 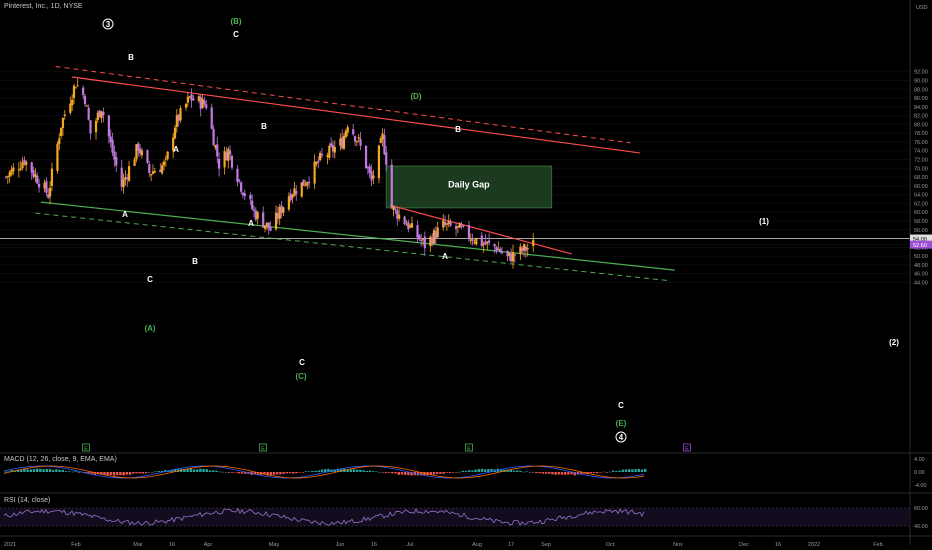 What do you see at coordinates (921, 82) in the screenshot?
I see `price-tick-label: 90.00` at bounding box center [921, 82].